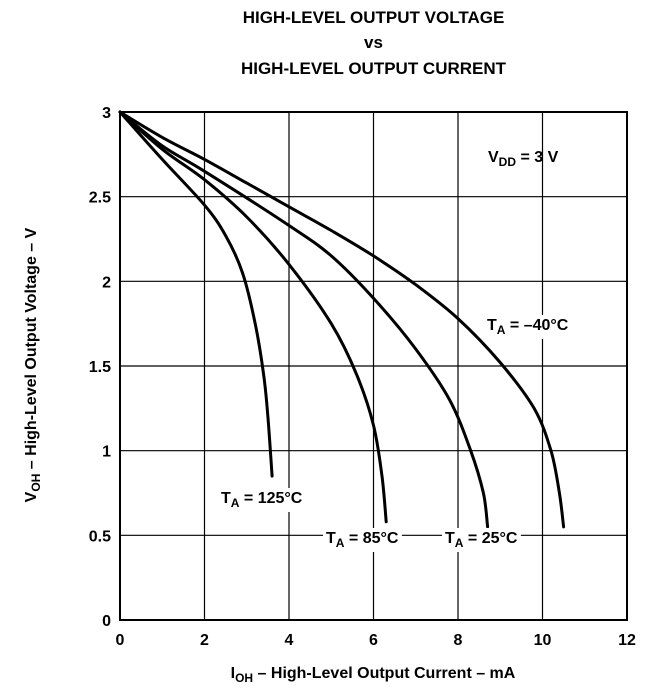 The width and height of the screenshot is (647, 688). What do you see at coordinates (373, 17) in the screenshot?
I see `chart-title-line-1: HIGH-LEVEL OUTPUT VOLTAGE` at bounding box center [373, 17].